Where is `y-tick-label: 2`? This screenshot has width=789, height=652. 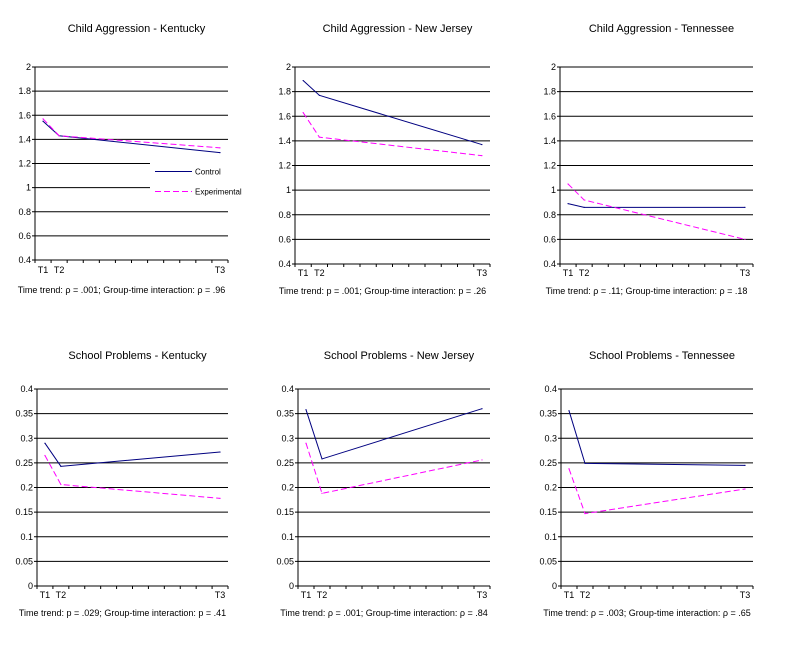 y-tick-label: 2 is located at coordinates (28, 67).